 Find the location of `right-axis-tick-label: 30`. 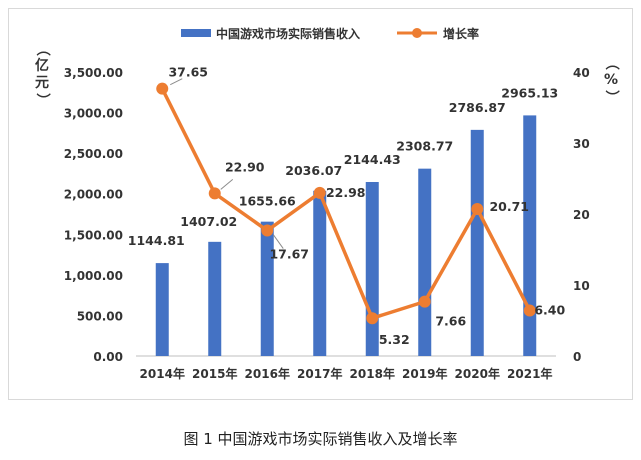

right-axis-tick-label: 30 is located at coordinates (581, 144).